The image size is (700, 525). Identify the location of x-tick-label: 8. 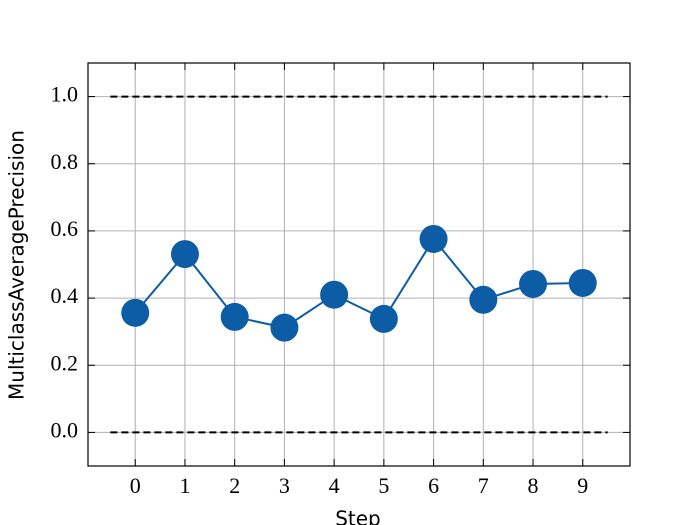
(533, 485).